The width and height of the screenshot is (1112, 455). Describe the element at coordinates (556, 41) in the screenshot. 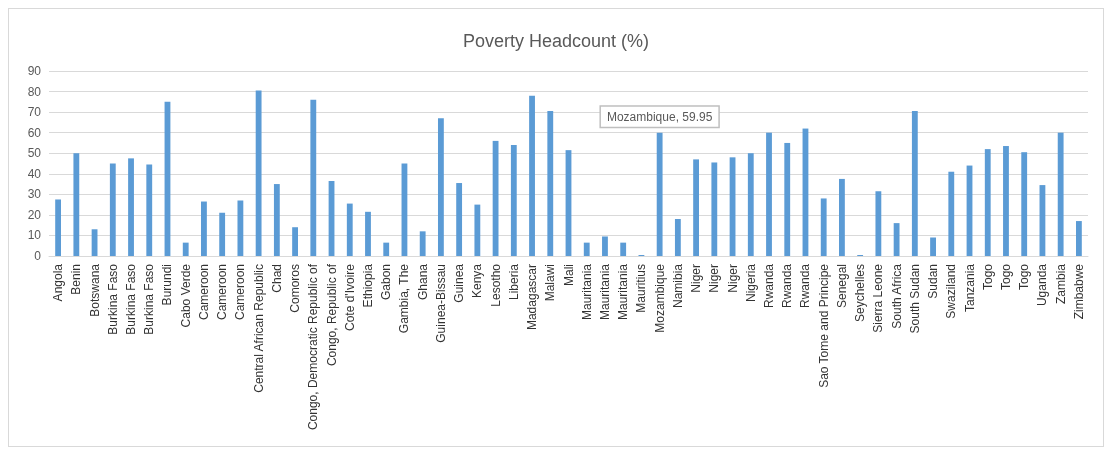

I see `chart-title: Poverty Headcount (%)` at that location.